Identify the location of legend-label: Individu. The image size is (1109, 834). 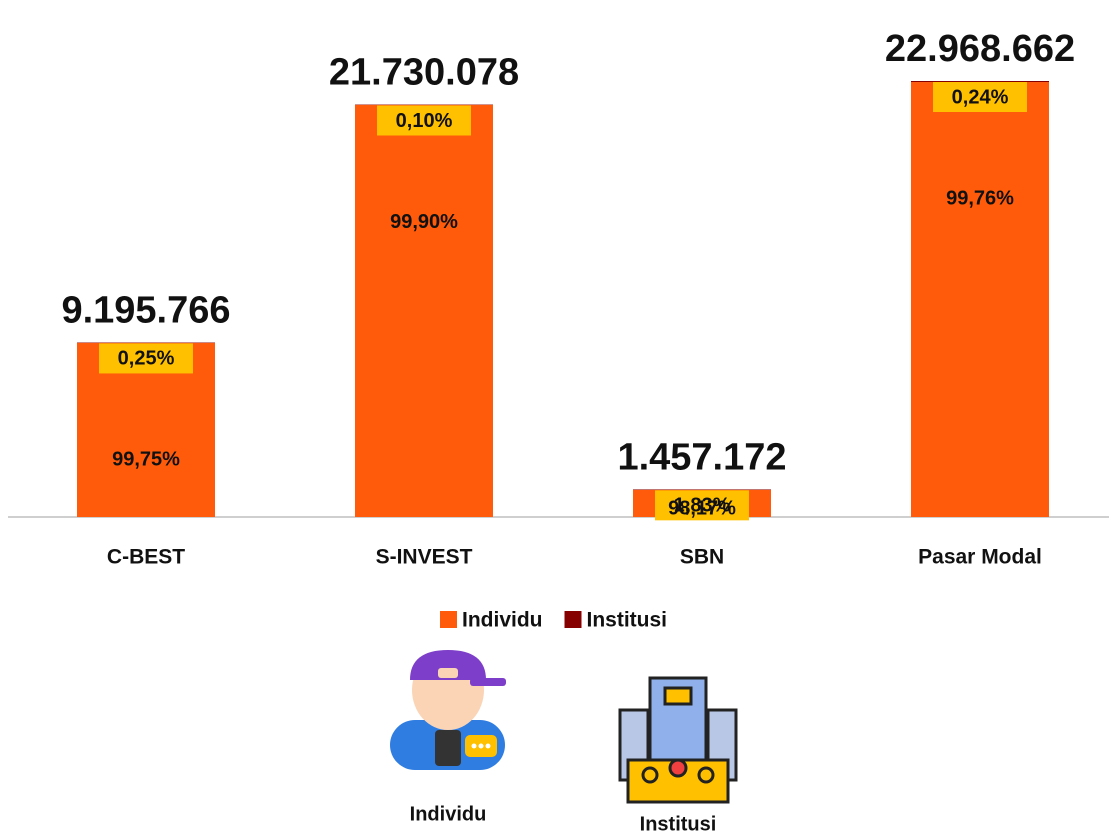
(502, 620).